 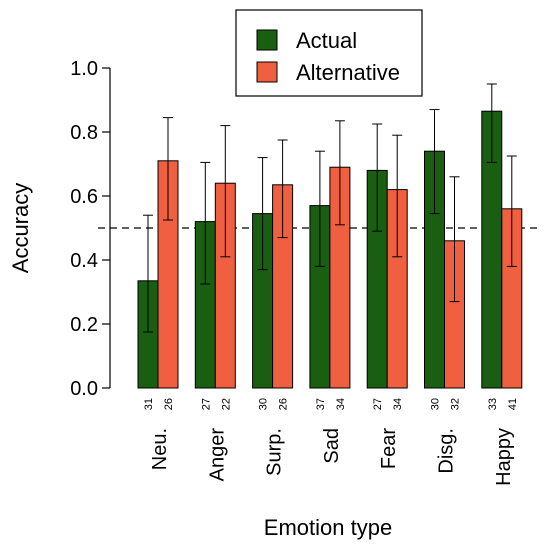 I want to click on legend-box, so click(x=329, y=53).